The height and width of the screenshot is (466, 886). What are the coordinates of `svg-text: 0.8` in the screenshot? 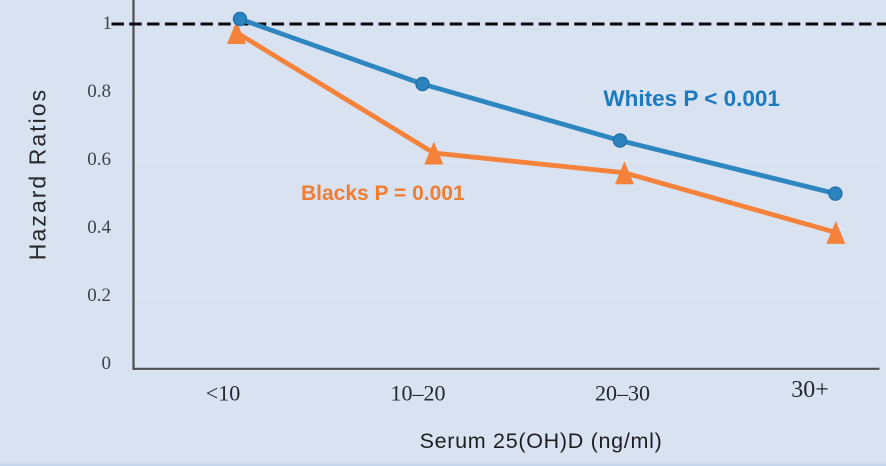 It's located at (99, 91).